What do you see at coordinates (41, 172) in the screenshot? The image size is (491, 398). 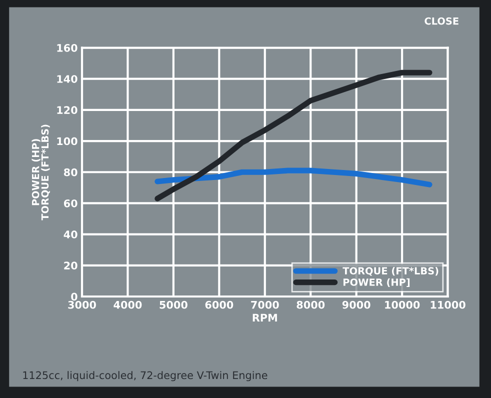 I see `y-axis-title: POWER (HP) TORQUE (FT*LBS)` at bounding box center [41, 172].